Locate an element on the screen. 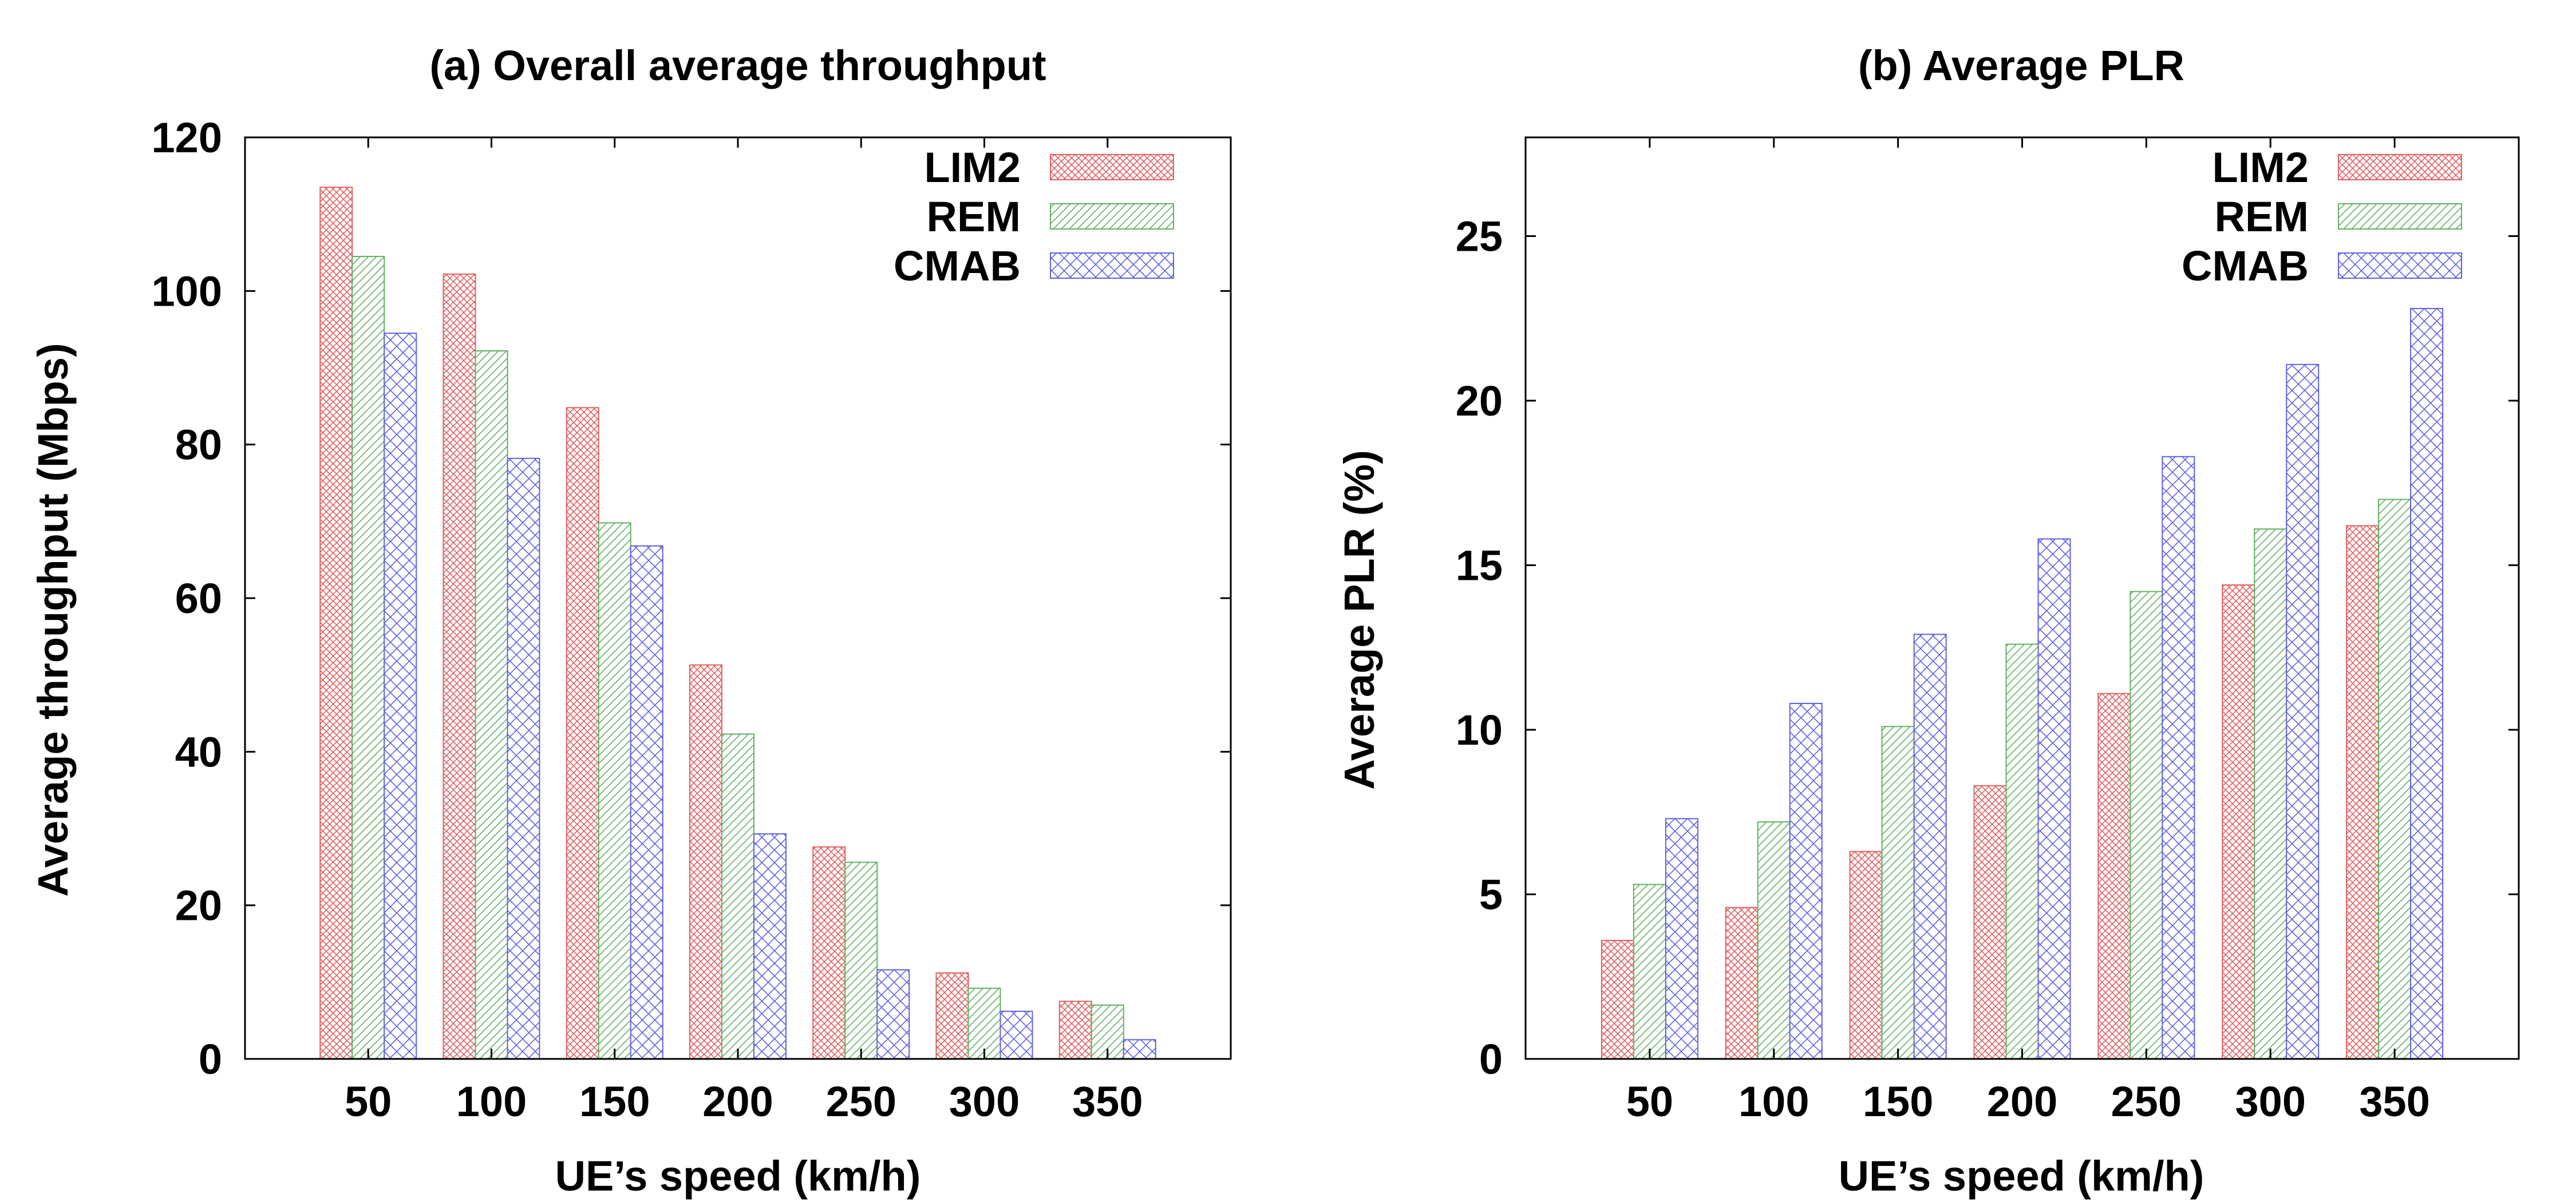 The width and height of the screenshot is (2576, 1202). y-tick-label: 5 is located at coordinates (1491, 895).